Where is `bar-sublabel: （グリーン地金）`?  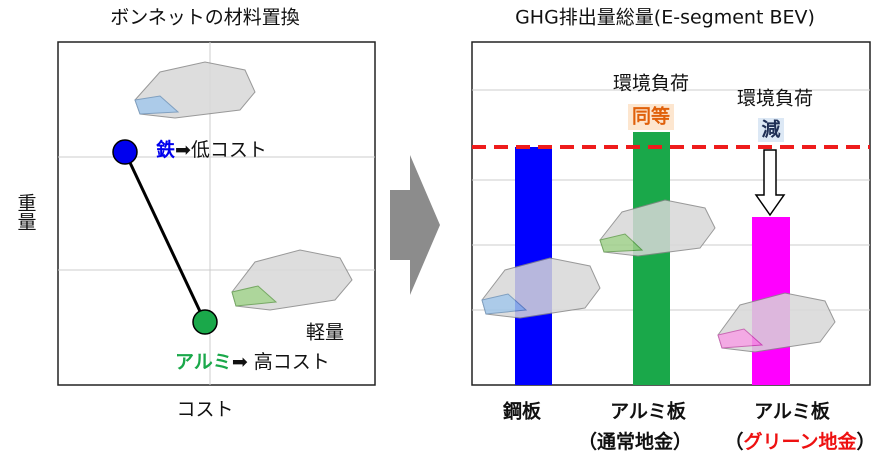 bar-sublabel: （グリーン地金） is located at coordinates (799, 441).